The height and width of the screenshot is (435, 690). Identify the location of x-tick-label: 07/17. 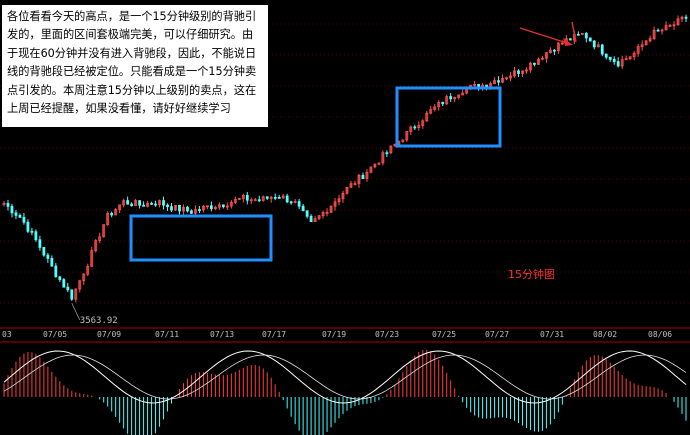
(274, 334).